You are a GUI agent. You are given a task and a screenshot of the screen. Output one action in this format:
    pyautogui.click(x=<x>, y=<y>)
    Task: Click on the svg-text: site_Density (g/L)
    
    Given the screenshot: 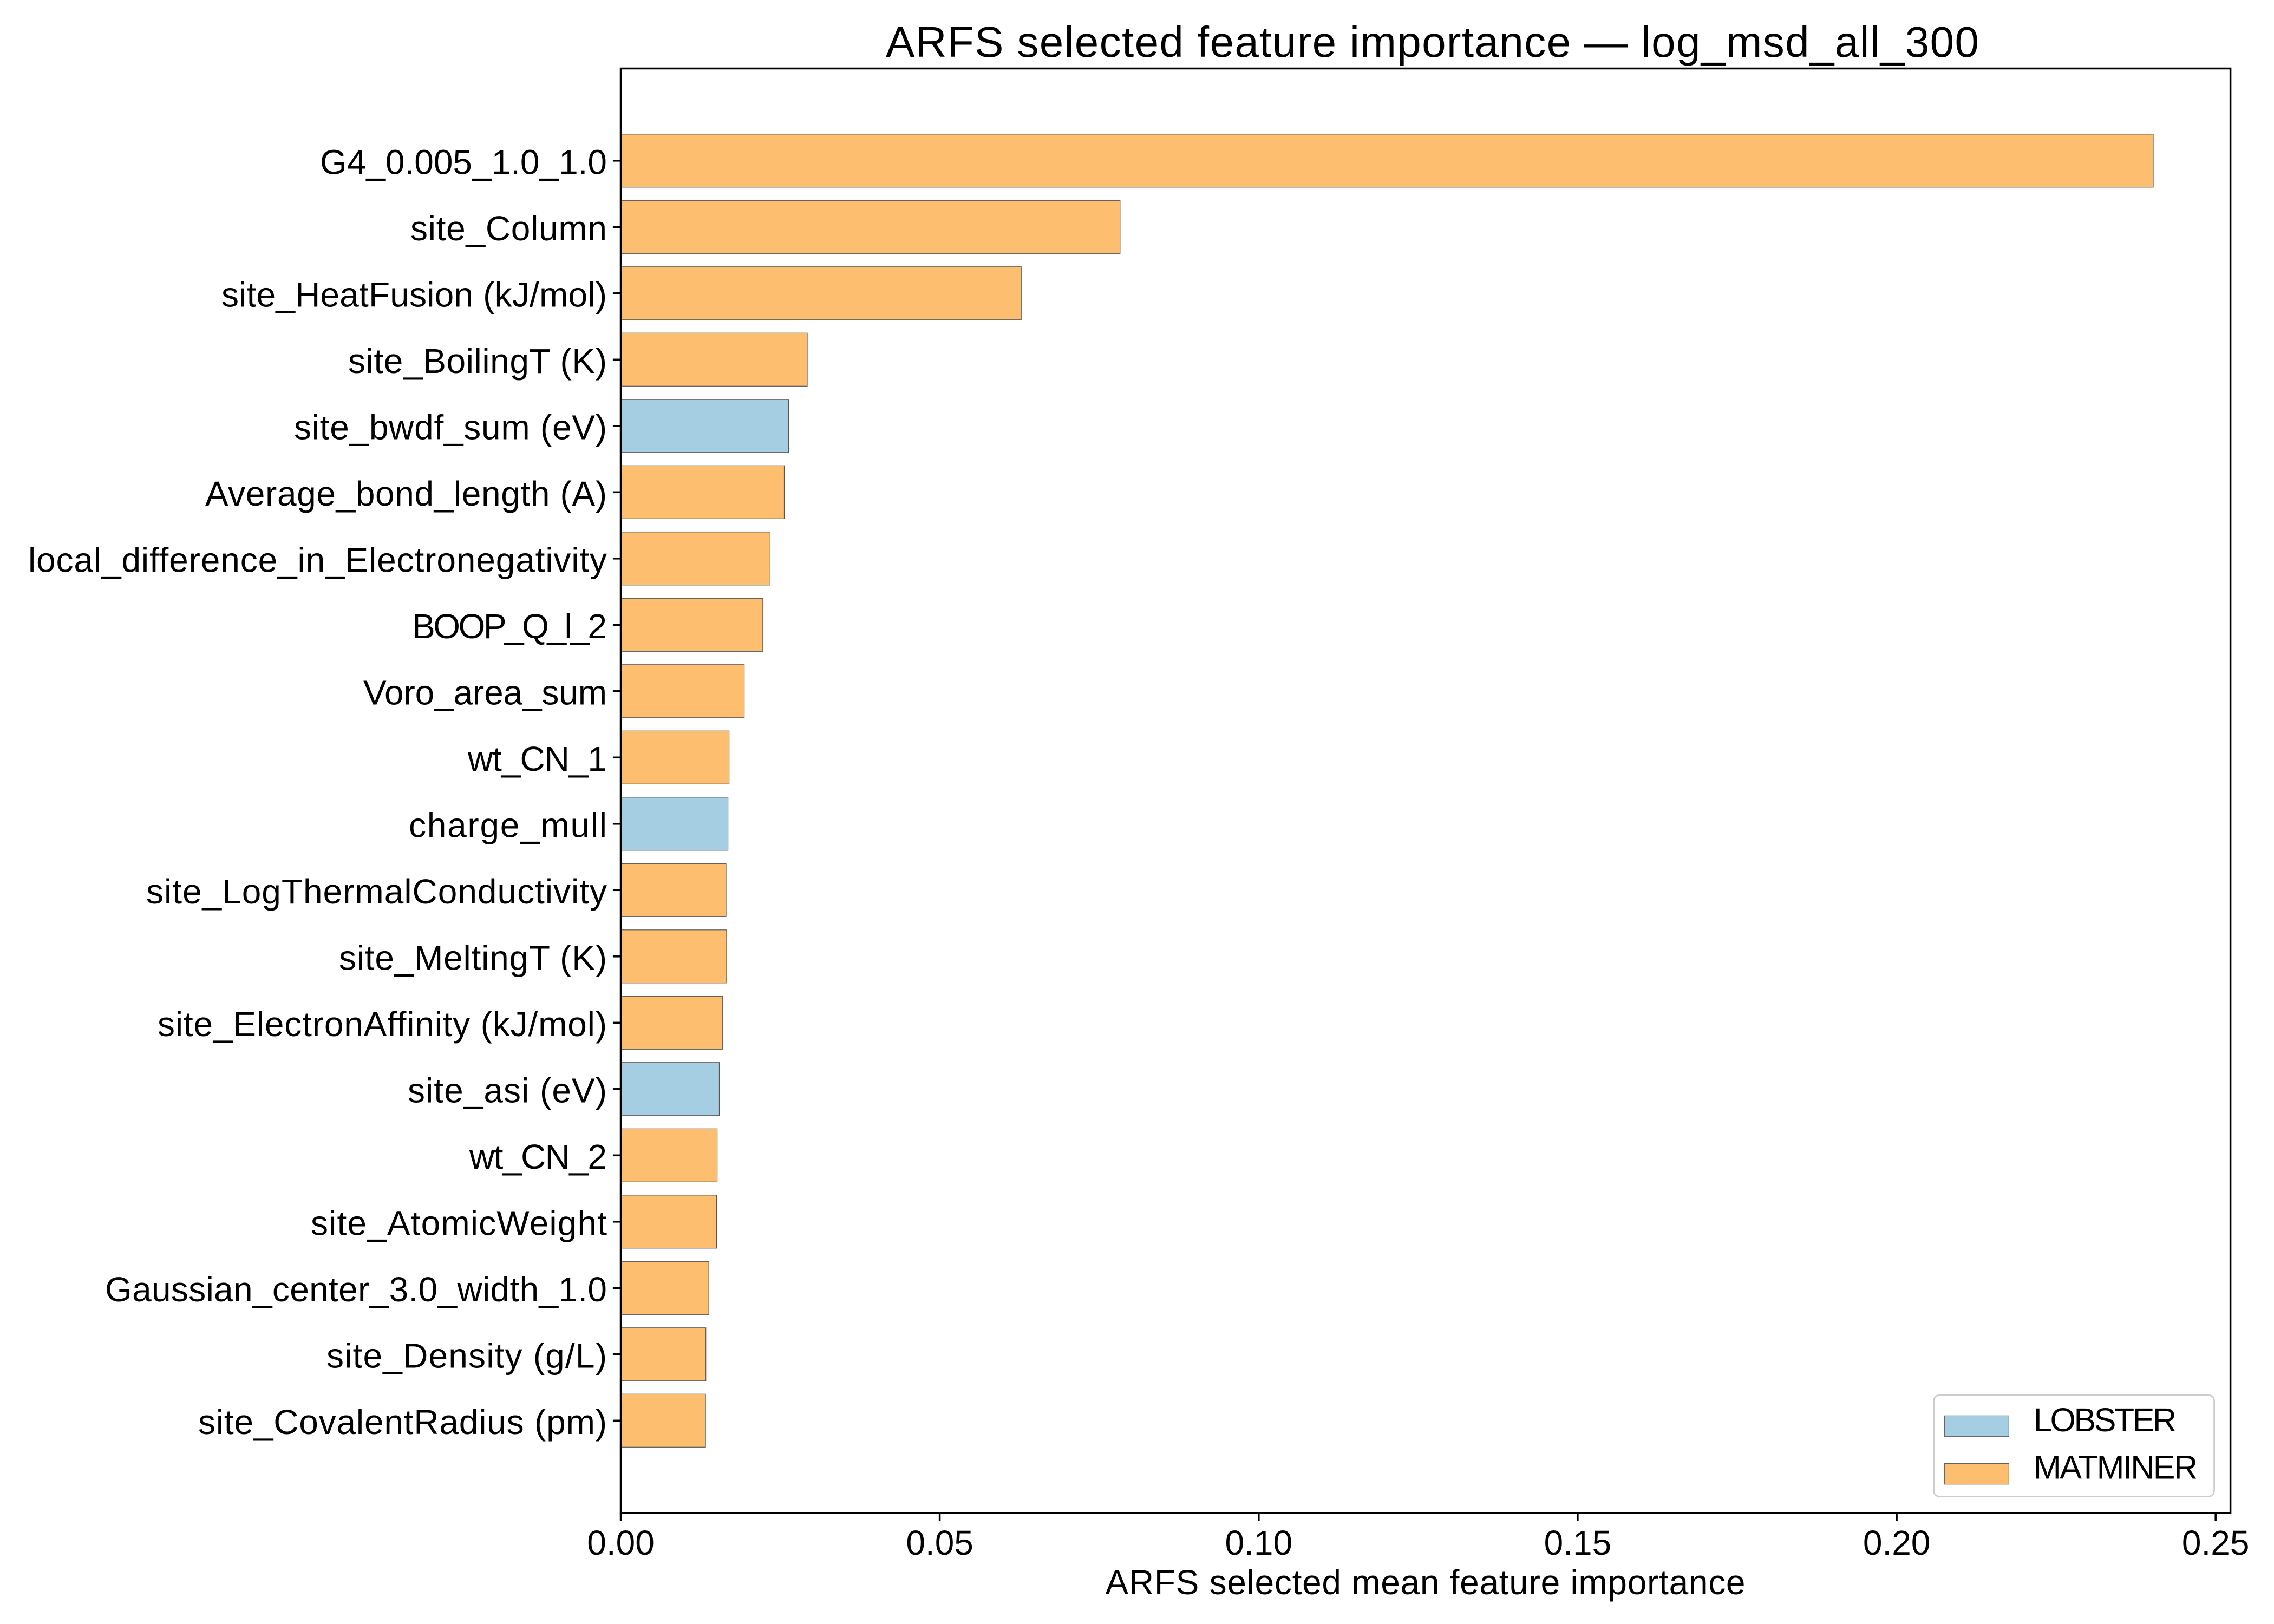 What is the action you would take?
    pyautogui.click(x=467, y=1356)
    